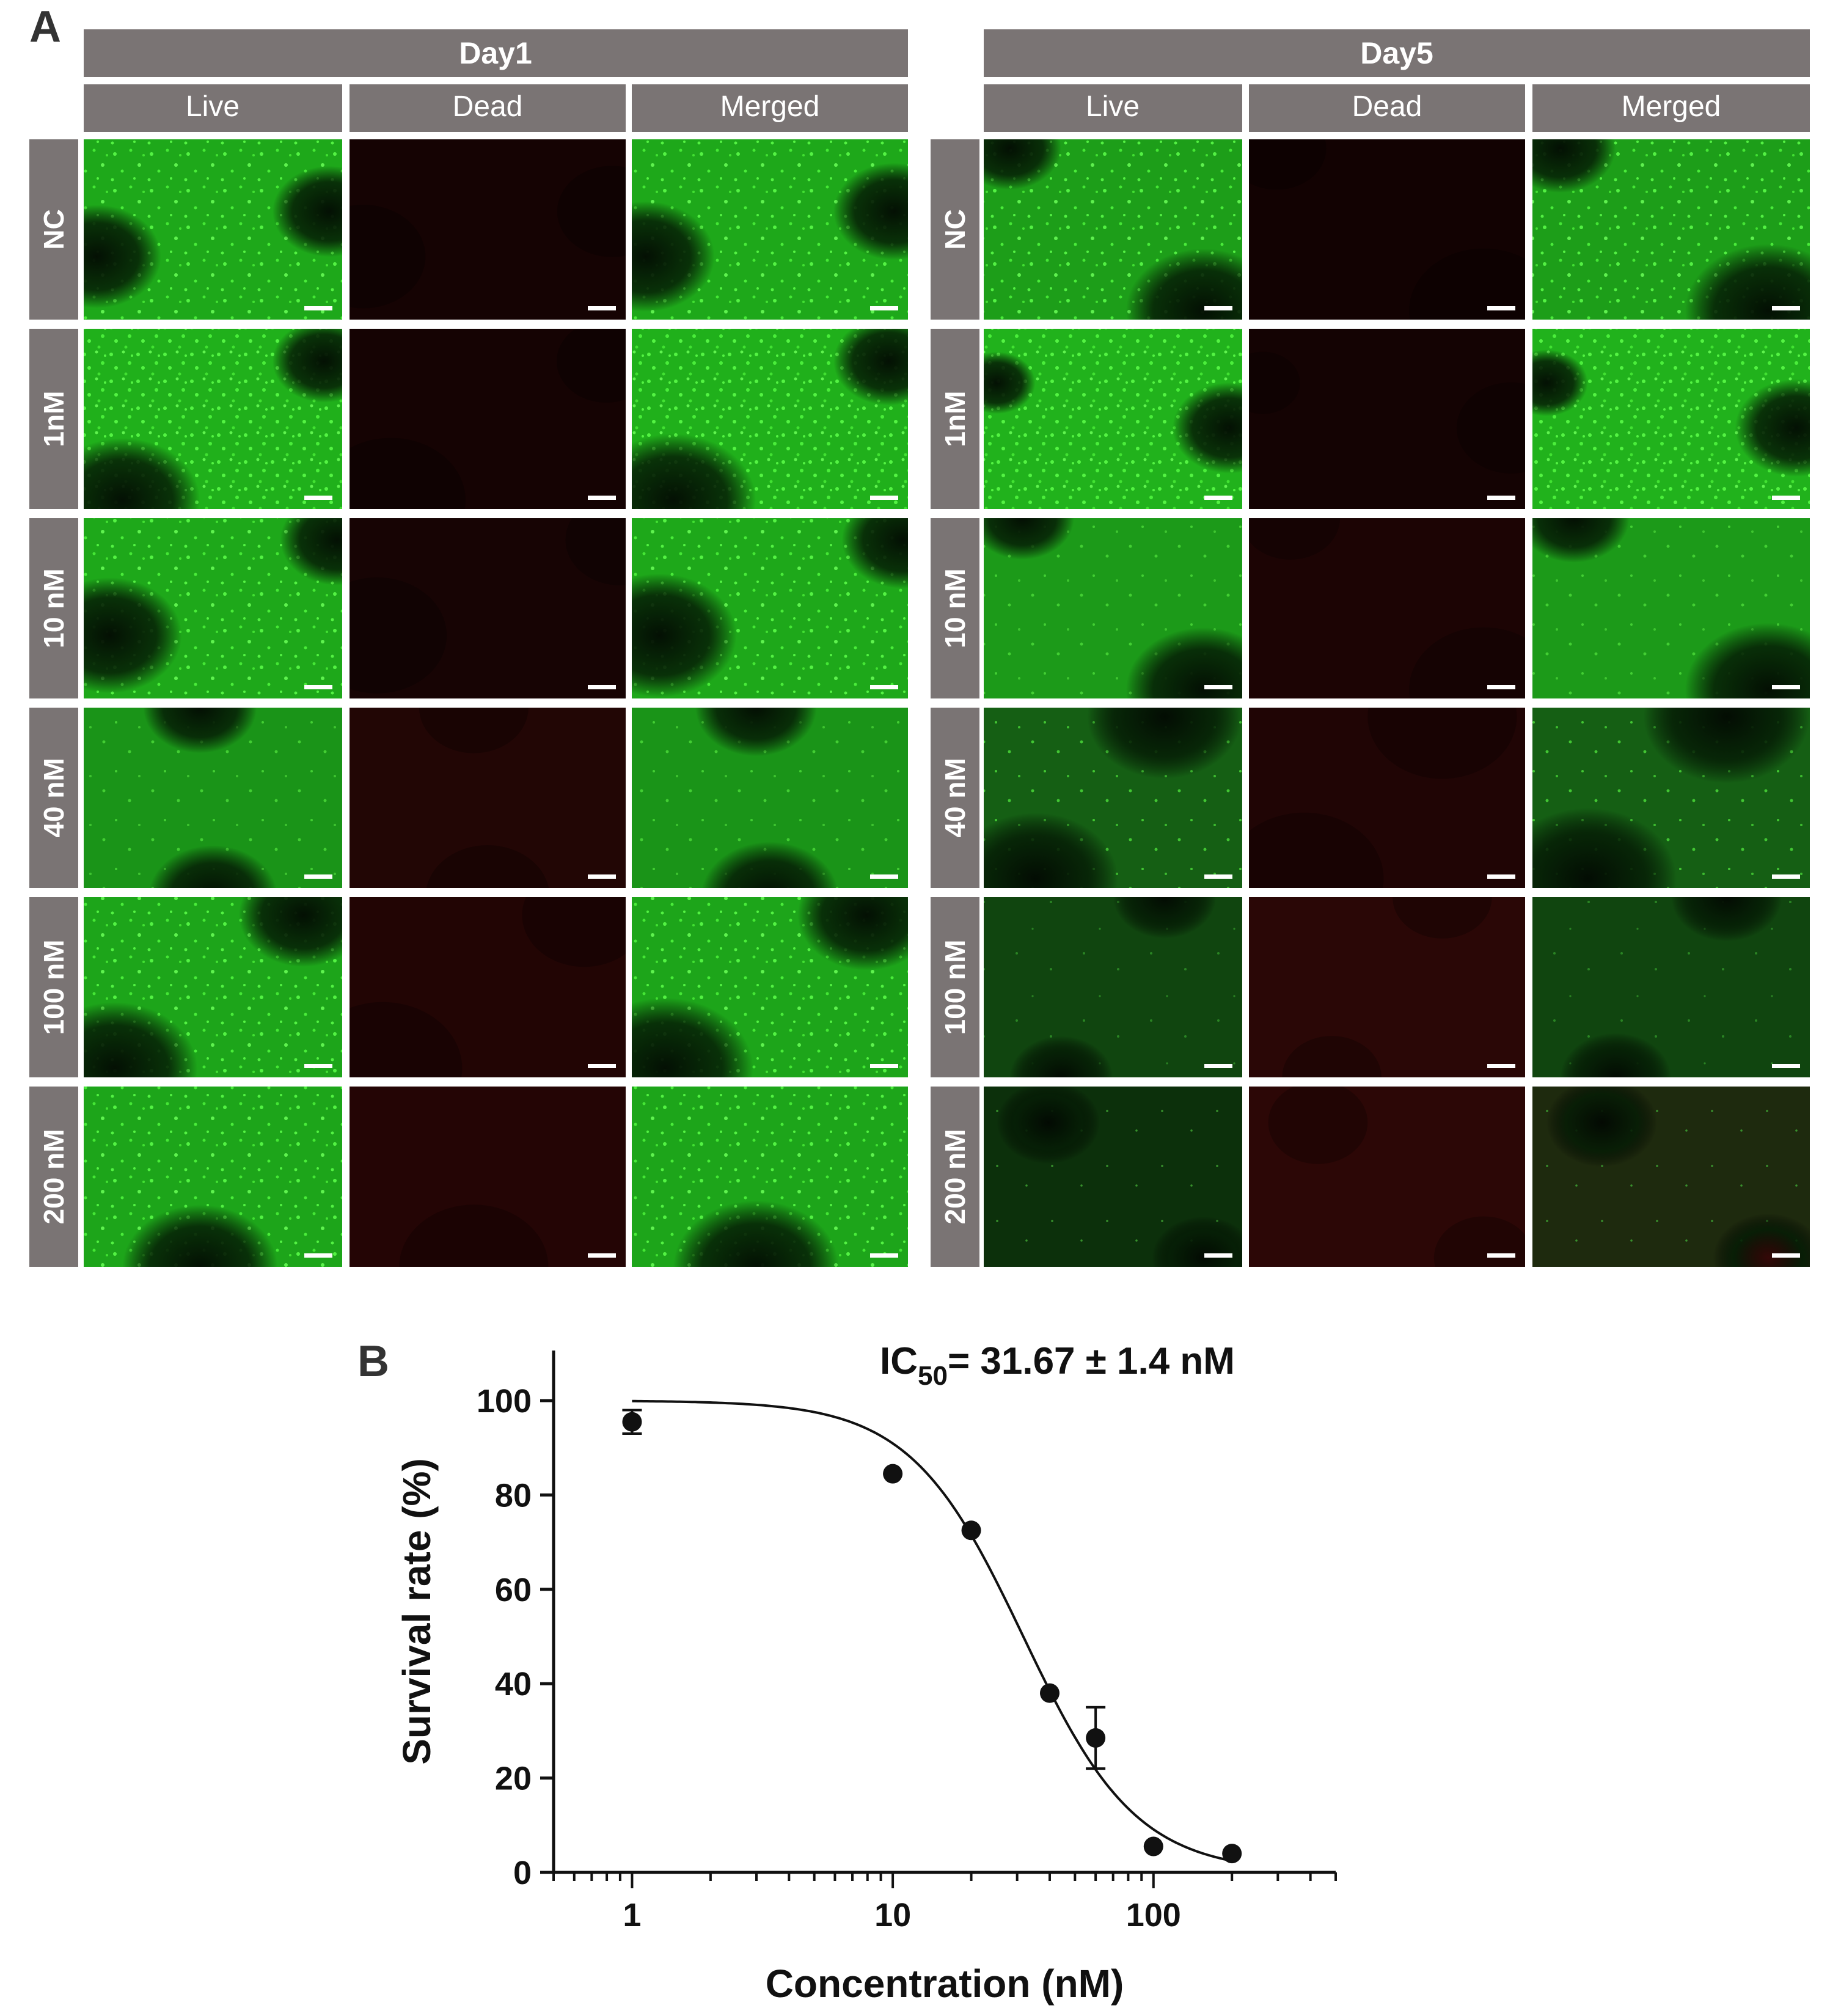  What do you see at coordinates (1113, 608) in the screenshot?
I see `micrograph-day5-live-row2` at bounding box center [1113, 608].